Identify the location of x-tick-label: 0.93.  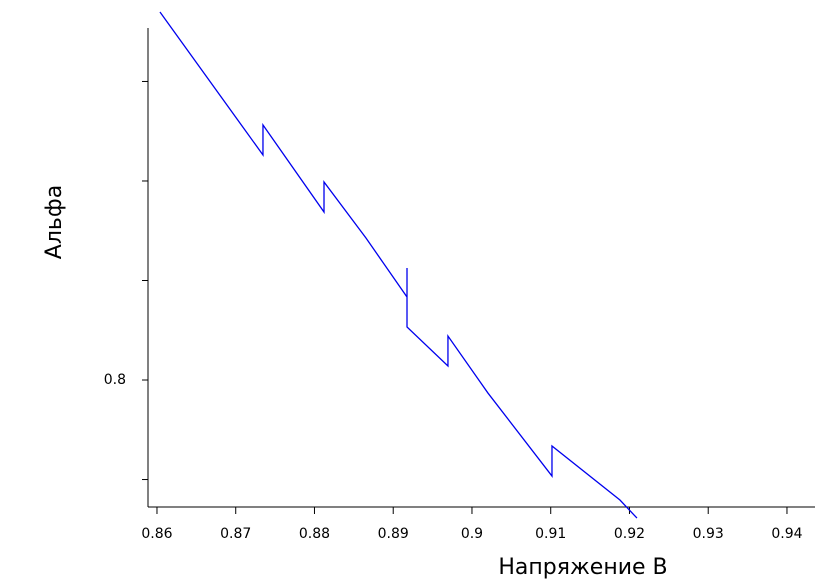
(708, 534).